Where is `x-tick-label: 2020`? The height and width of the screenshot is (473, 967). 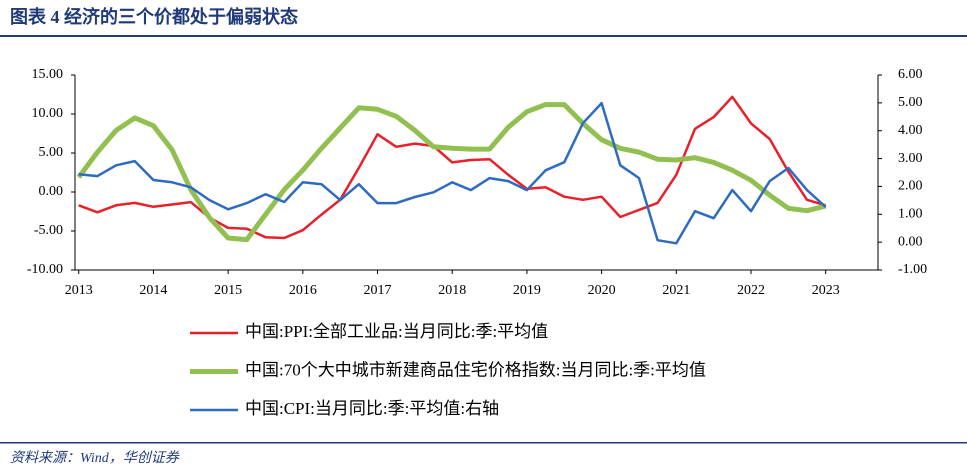 x-tick-label: 2020 is located at coordinates (602, 290).